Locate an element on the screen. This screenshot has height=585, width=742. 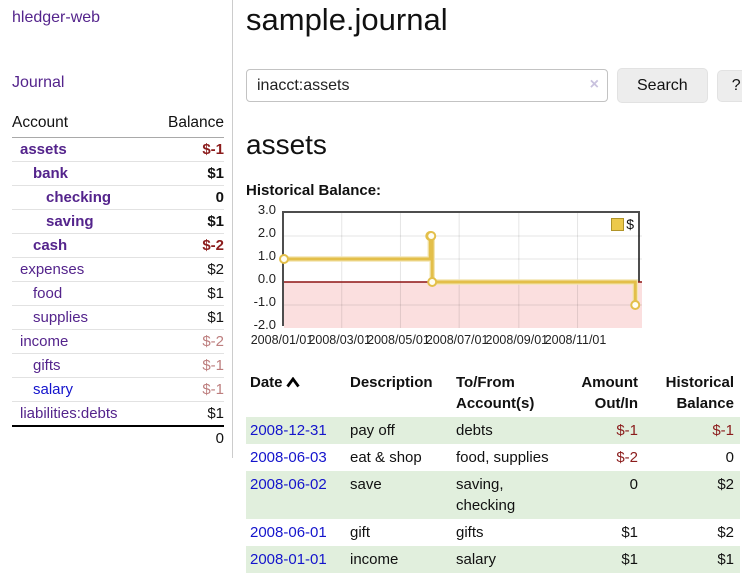
transaction-balance: $2 is located at coordinates (725, 484).